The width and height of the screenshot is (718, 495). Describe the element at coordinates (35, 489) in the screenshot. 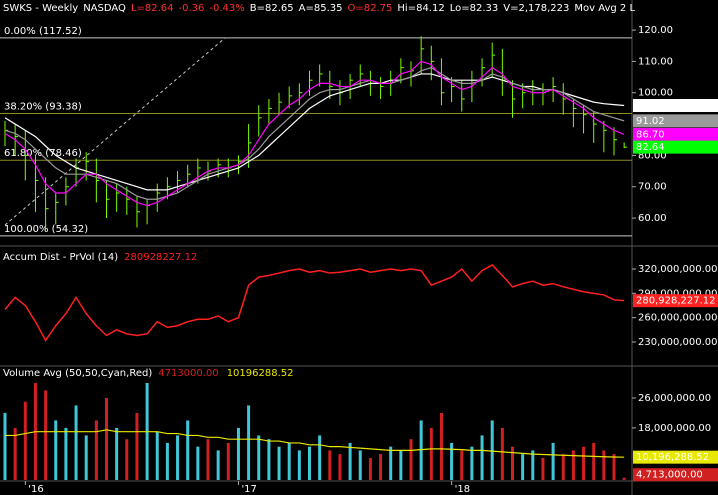

I see `x-tick-label: '16` at that location.